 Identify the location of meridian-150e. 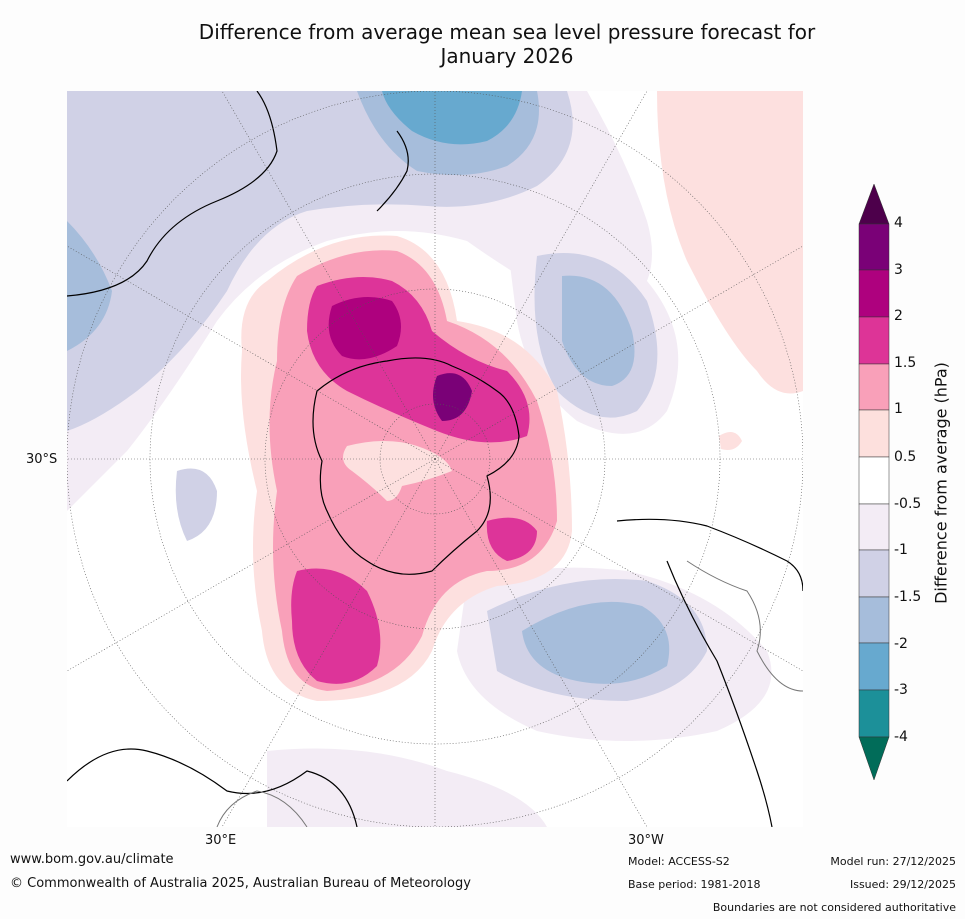
(328, 275).